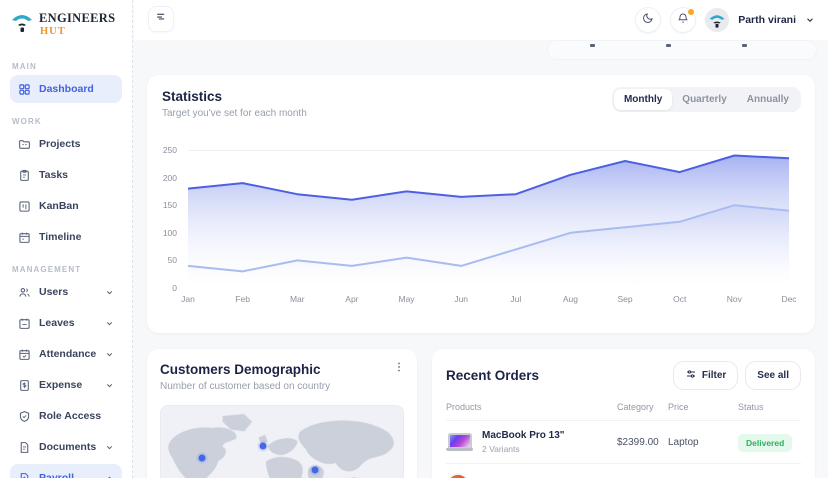 The image size is (828, 478). Describe the element at coordinates (53, 31) in the screenshot. I see `brand-name-2: HUT` at that location.